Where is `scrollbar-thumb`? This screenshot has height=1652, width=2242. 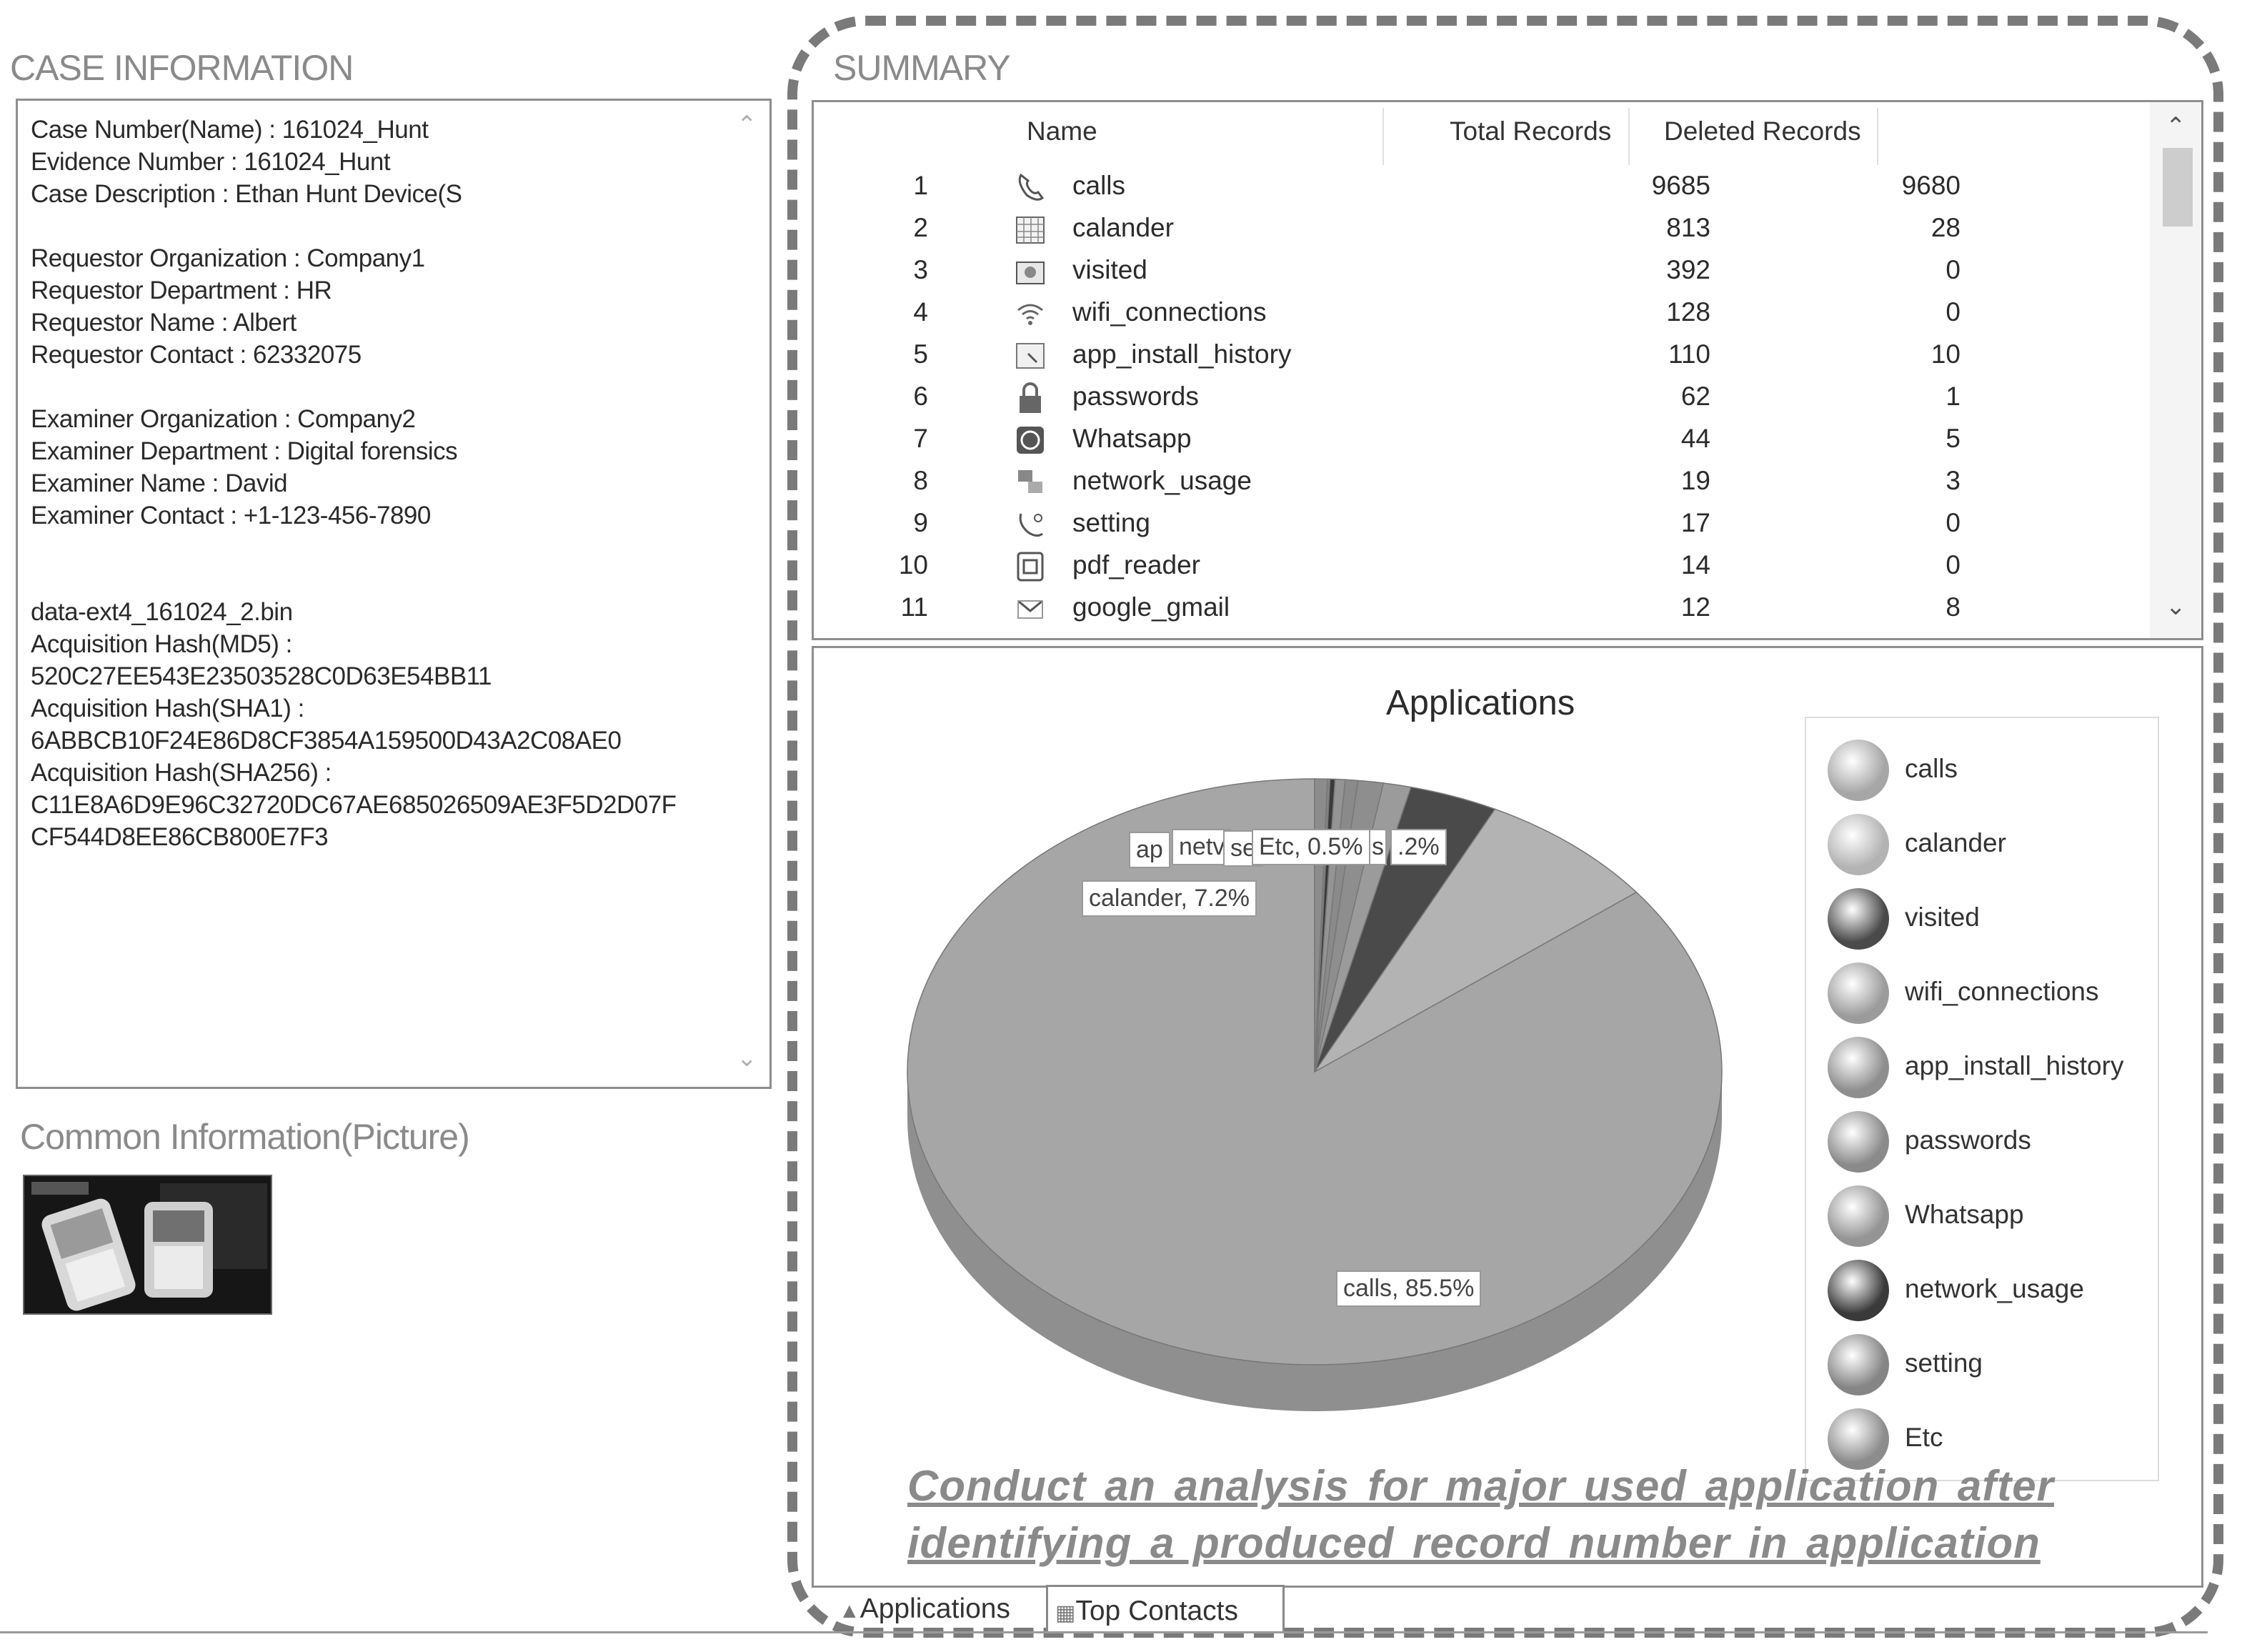
scrollbar-thumb is located at coordinates (2178, 187).